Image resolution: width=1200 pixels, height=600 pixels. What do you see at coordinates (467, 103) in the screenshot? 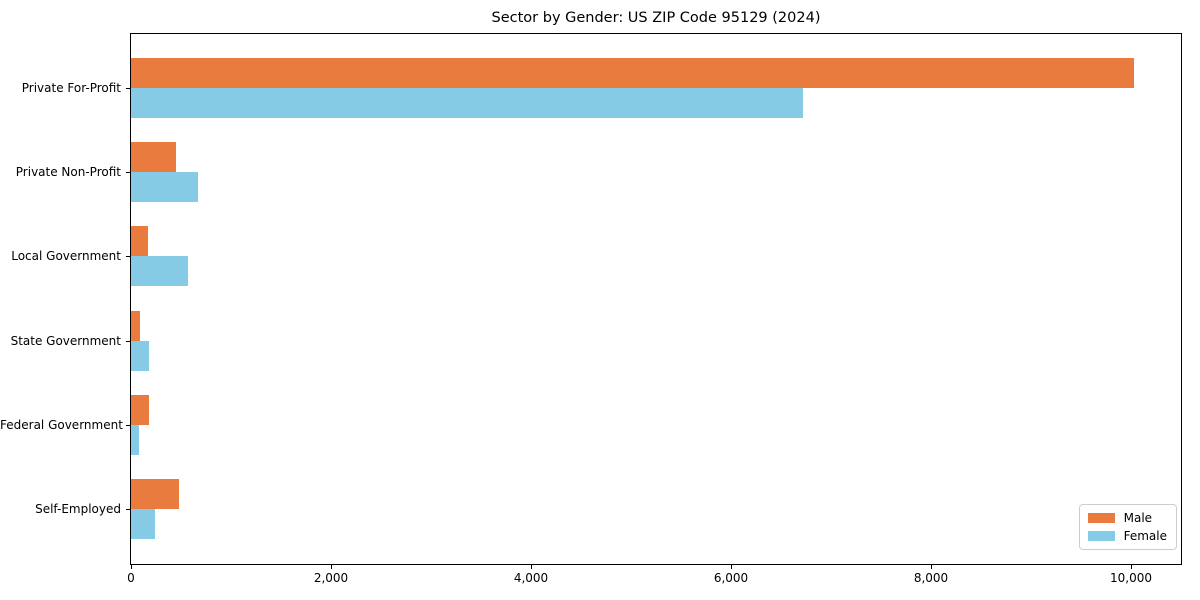
I see `bar-female-private-for-profit` at bounding box center [467, 103].